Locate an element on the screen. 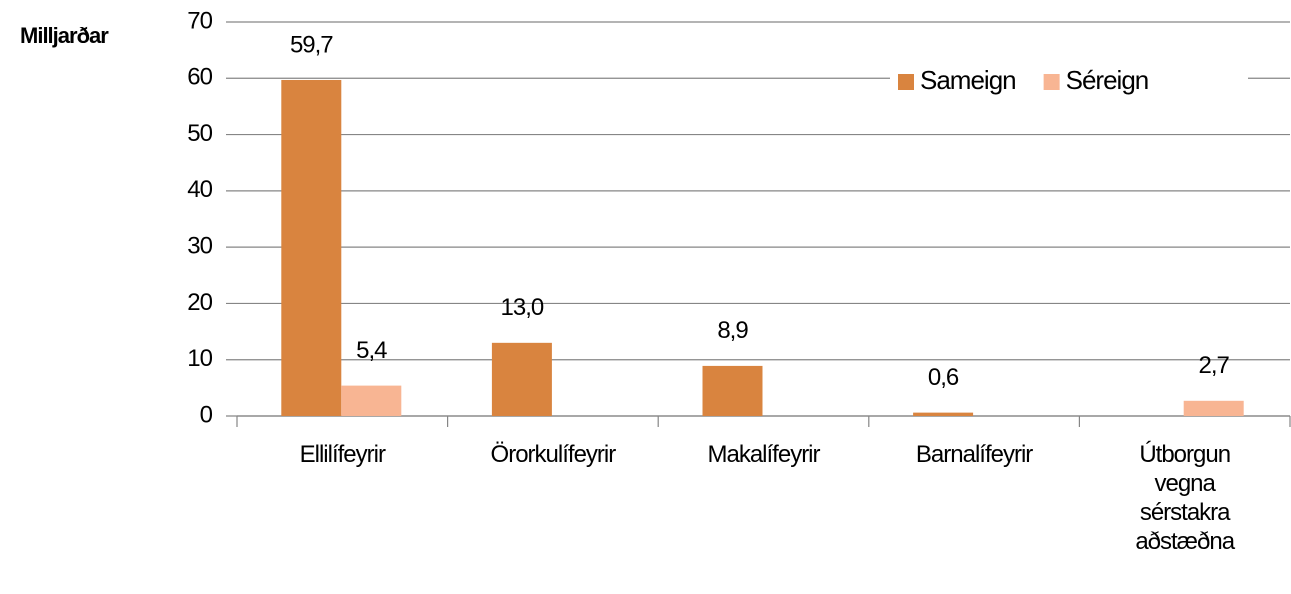 This screenshot has height=594, width=1291. x-tick-label: Barnalífeyrir is located at coordinates (974, 454).